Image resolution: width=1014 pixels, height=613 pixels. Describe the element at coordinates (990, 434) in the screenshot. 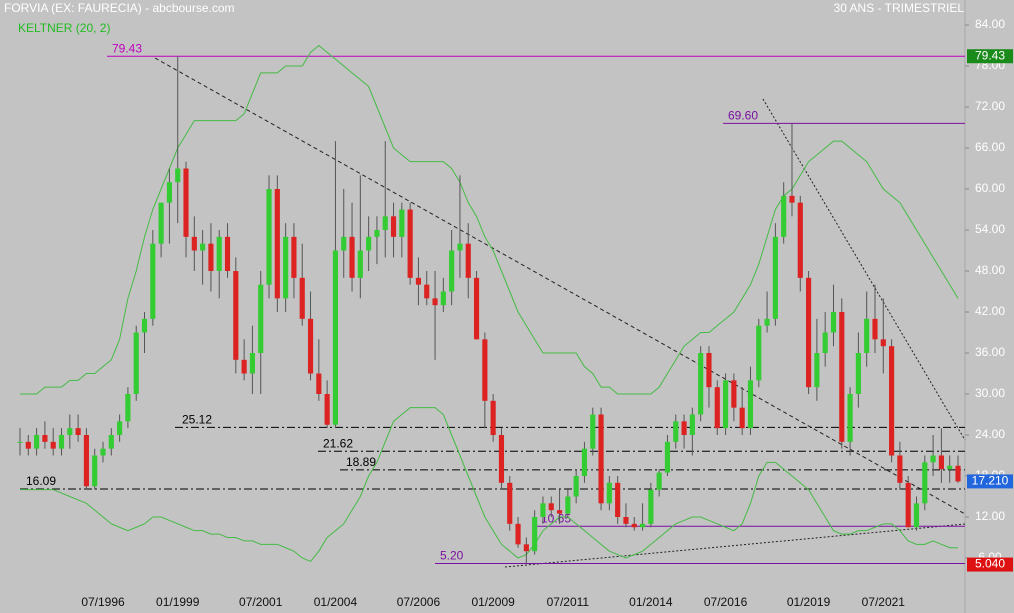

I see `y-tick-label: 24.00` at that location.